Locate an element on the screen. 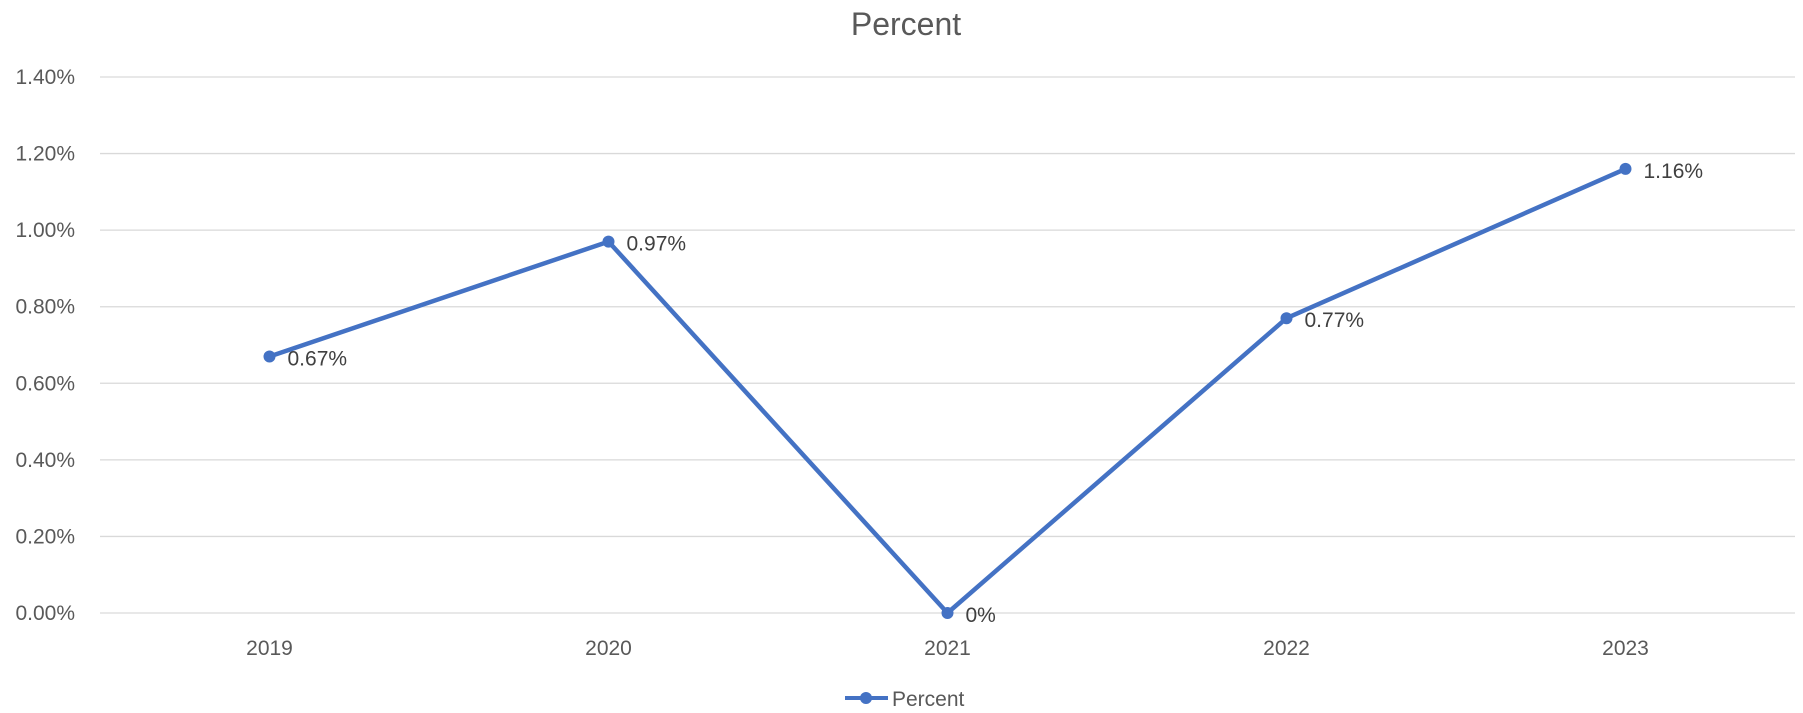 The image size is (1803, 713). x-tick-label: 2021 is located at coordinates (947, 648).